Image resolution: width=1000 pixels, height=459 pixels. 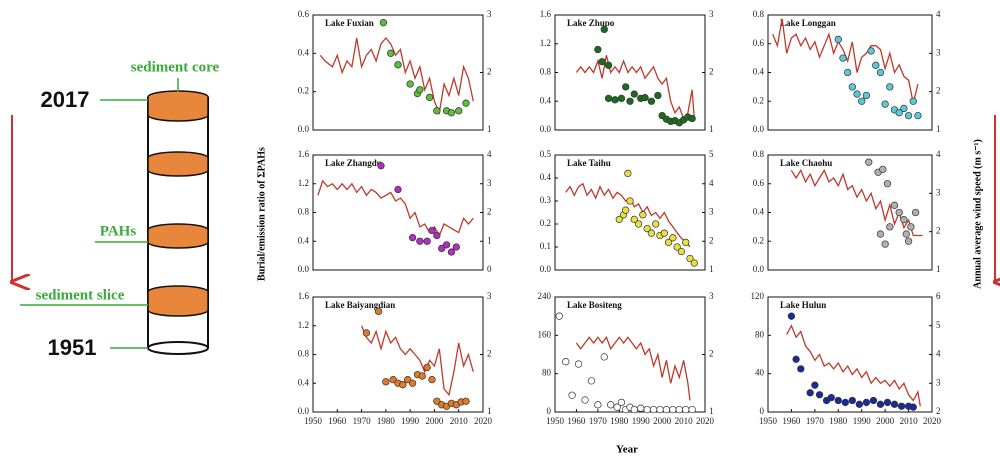 I want to click on panel-title: Lake Chaohu, so click(x=806, y=163).